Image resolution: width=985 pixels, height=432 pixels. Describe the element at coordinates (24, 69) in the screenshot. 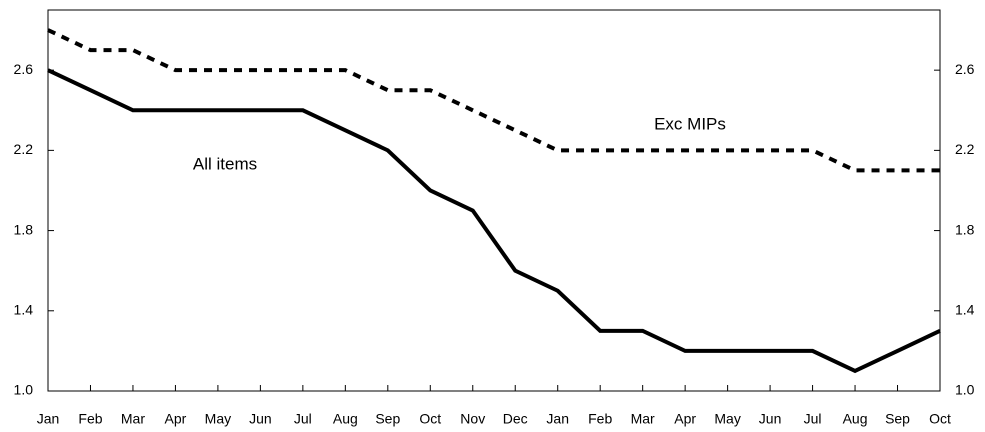

I see `y-tick-label: 2.6` at that location.